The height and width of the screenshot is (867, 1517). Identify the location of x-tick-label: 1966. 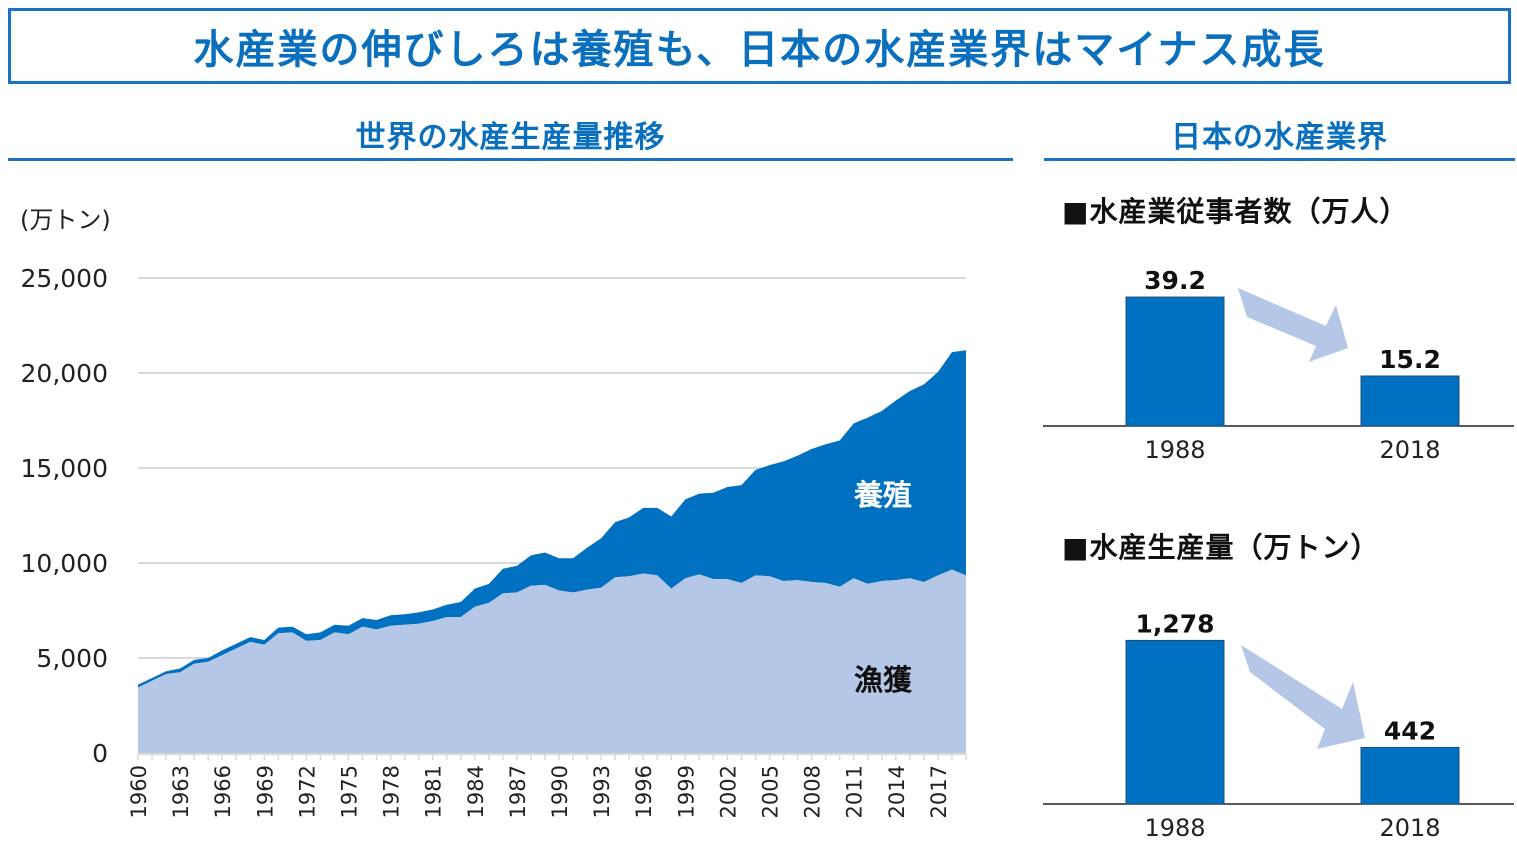
(223, 791).